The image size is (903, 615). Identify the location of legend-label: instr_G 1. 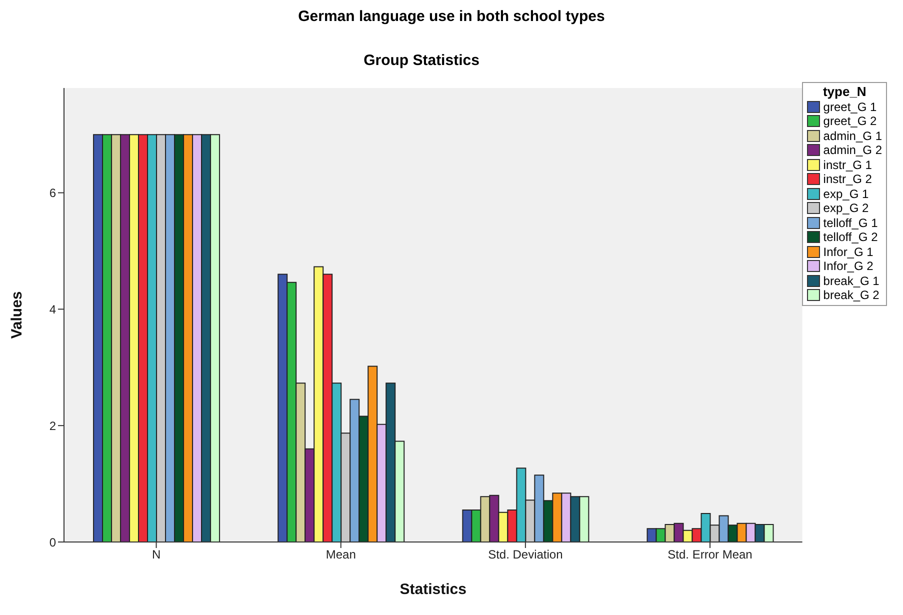
(847, 165).